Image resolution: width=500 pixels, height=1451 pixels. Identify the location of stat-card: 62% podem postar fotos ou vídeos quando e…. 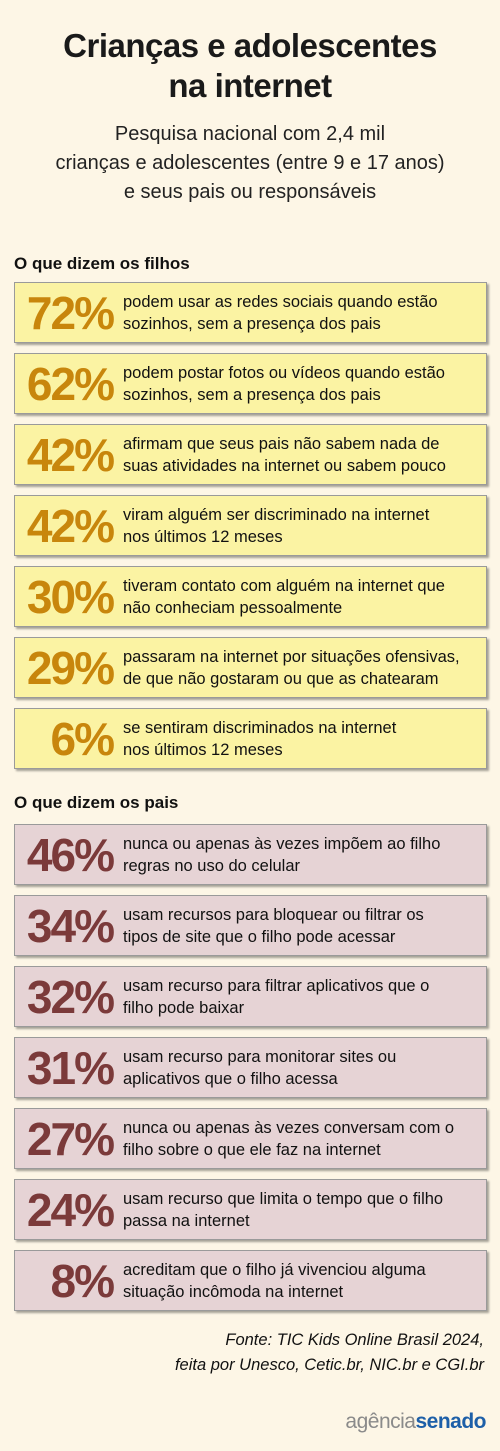
(250, 383).